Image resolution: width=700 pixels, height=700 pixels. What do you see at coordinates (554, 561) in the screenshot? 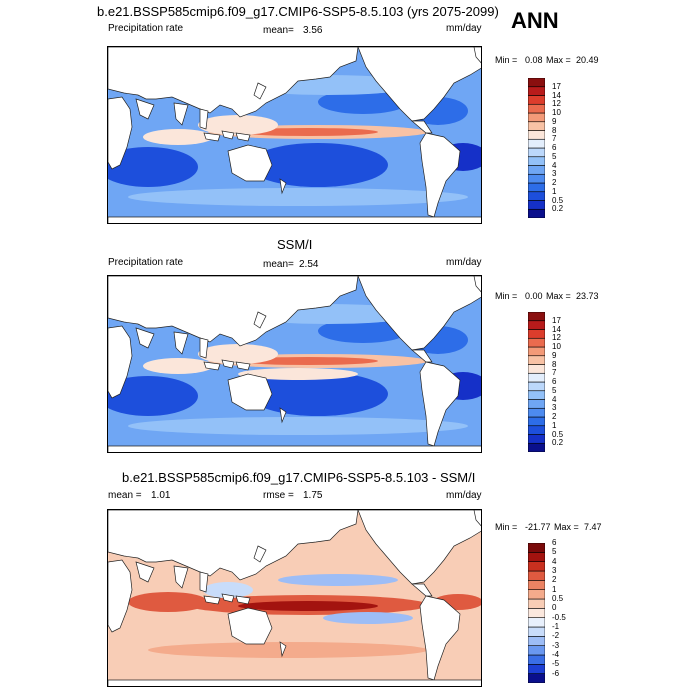
I see `panel-3-colorbar-tick-label: 4` at bounding box center [554, 561].